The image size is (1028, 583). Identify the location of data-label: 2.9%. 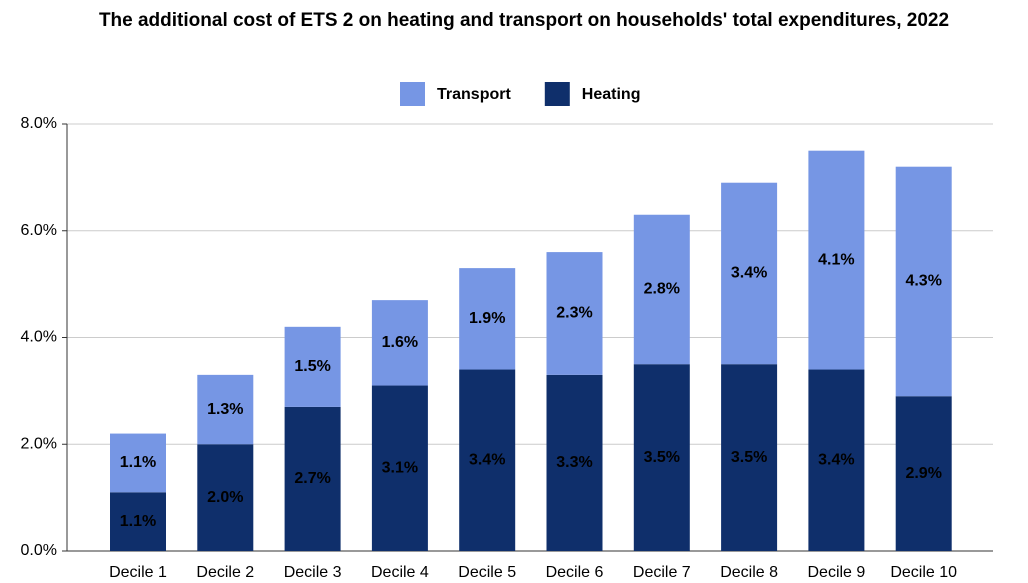
(923, 473).